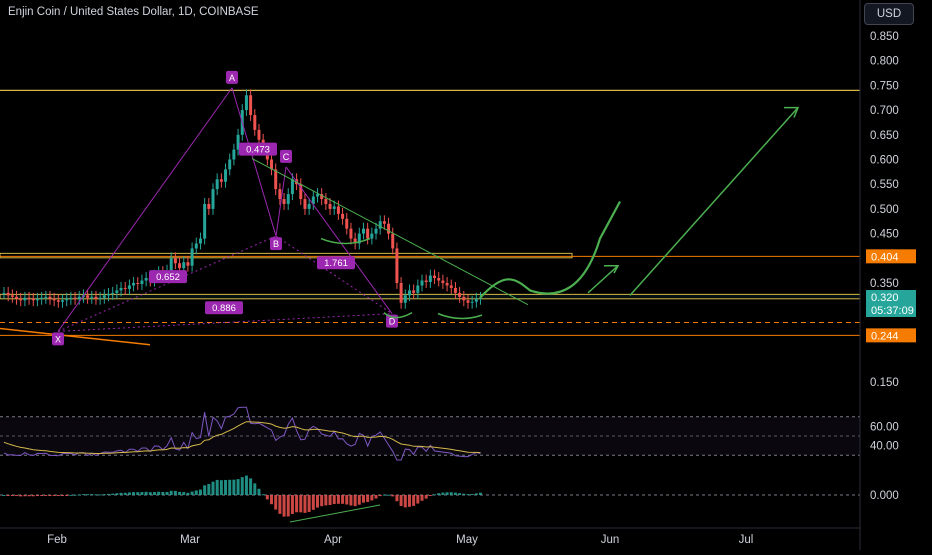 This screenshot has width=932, height=555. Describe the element at coordinates (884, 427) in the screenshot. I see `rsi-tick-label: 60.00` at that location.